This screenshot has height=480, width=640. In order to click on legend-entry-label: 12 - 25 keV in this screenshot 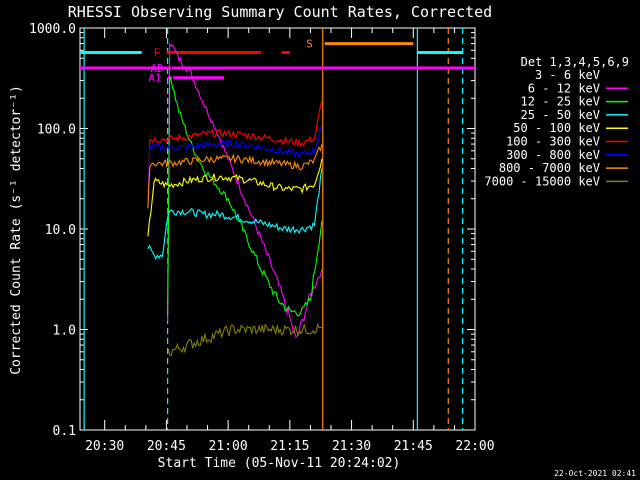, I will do `click(560, 102)`.